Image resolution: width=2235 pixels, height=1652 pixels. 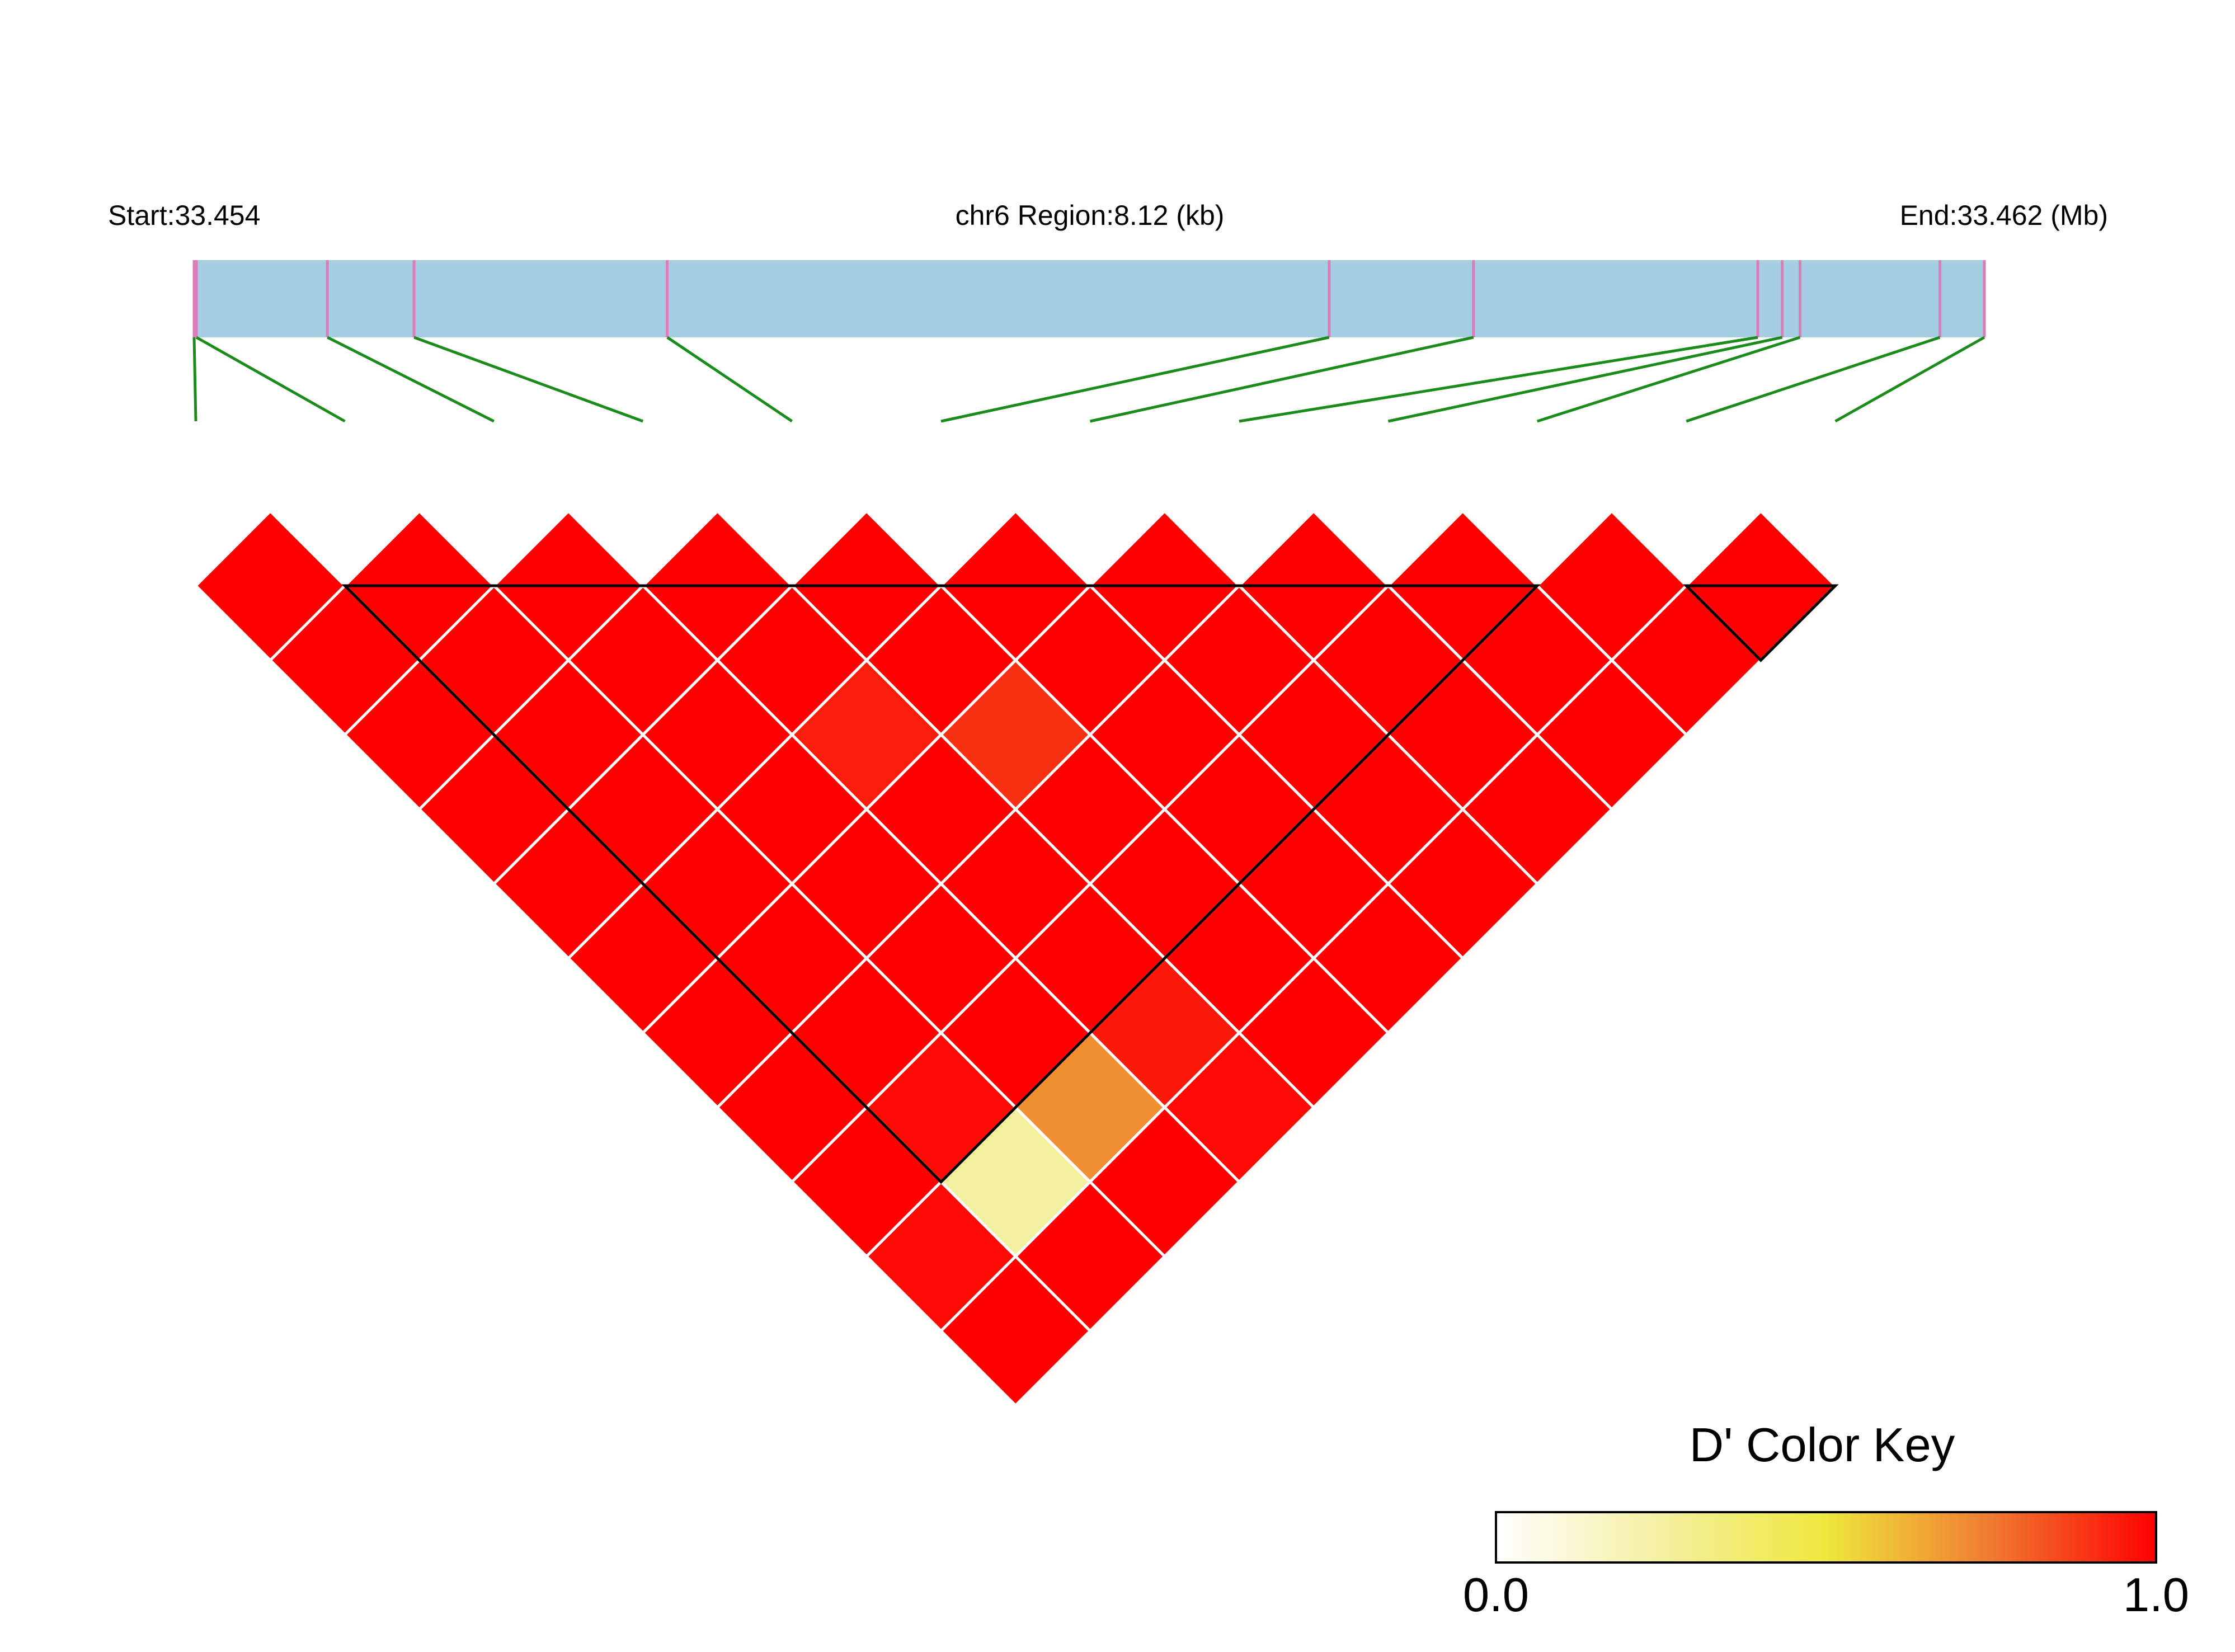 I want to click on color-key-bar, so click(x=1826, y=1537).